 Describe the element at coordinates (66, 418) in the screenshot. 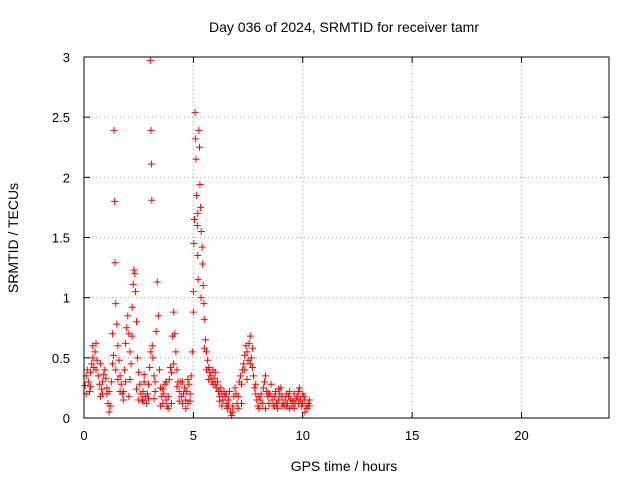

I see `y-tick-label: 0` at that location.